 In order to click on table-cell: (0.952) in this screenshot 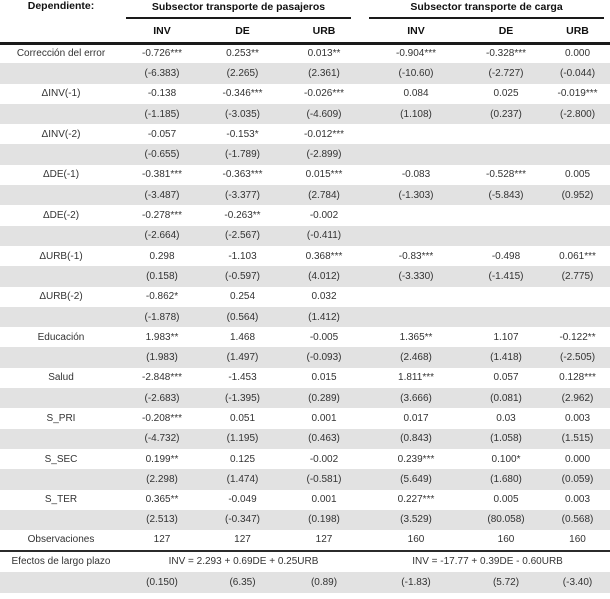, I will do `click(577, 195)`.